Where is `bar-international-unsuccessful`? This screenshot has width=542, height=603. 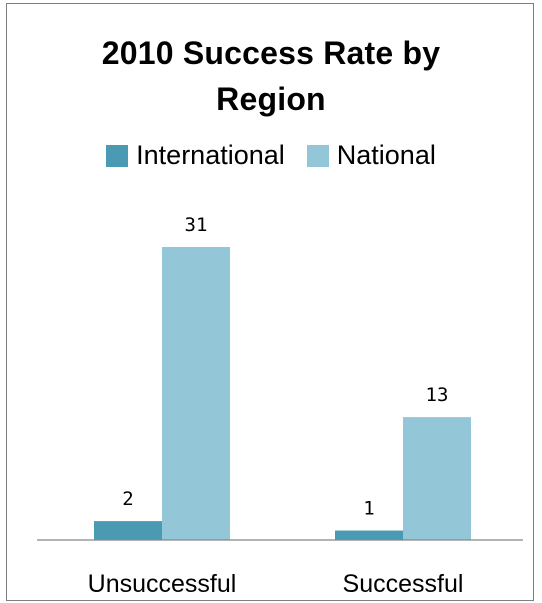 bar-international-unsuccessful is located at coordinates (128, 530).